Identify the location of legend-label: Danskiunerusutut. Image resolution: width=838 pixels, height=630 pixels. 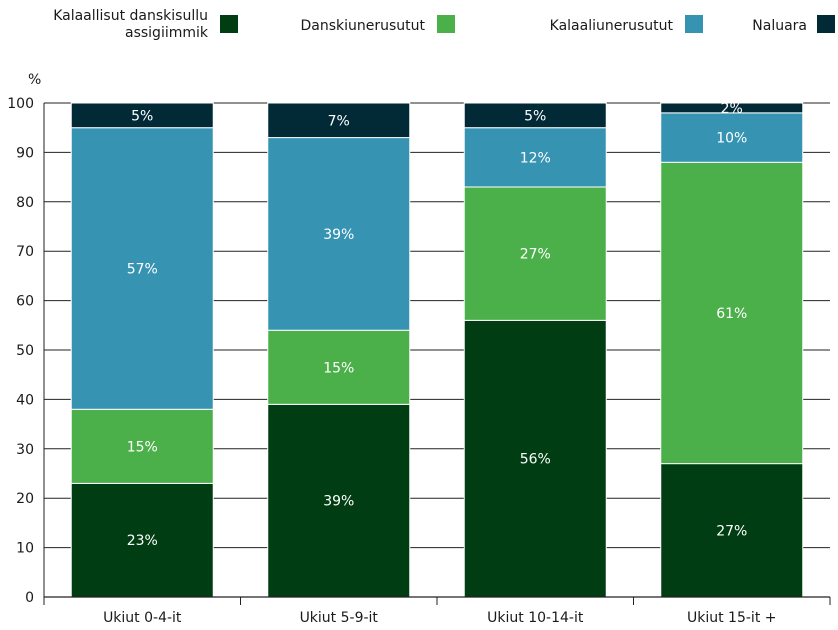
(362, 26).